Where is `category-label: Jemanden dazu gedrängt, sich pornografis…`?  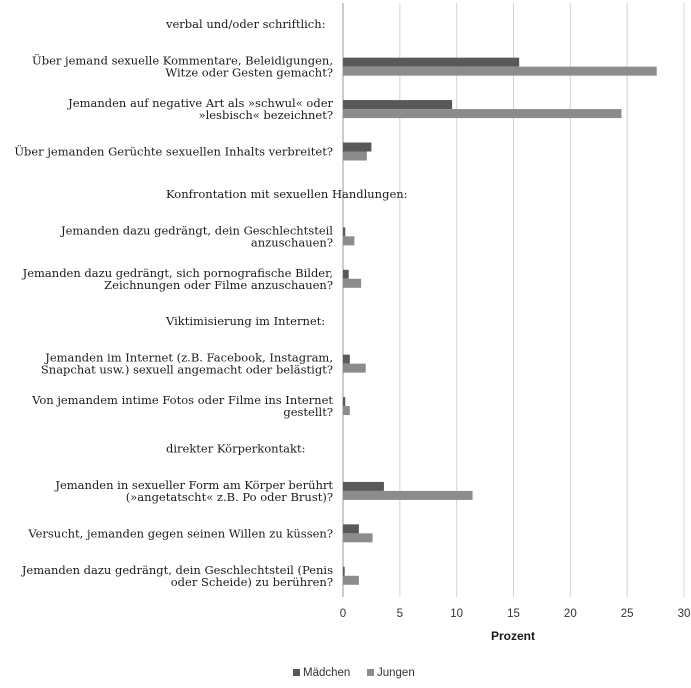
category-label: Jemanden dazu gedrängt, sich pornografis… is located at coordinates (177, 273).